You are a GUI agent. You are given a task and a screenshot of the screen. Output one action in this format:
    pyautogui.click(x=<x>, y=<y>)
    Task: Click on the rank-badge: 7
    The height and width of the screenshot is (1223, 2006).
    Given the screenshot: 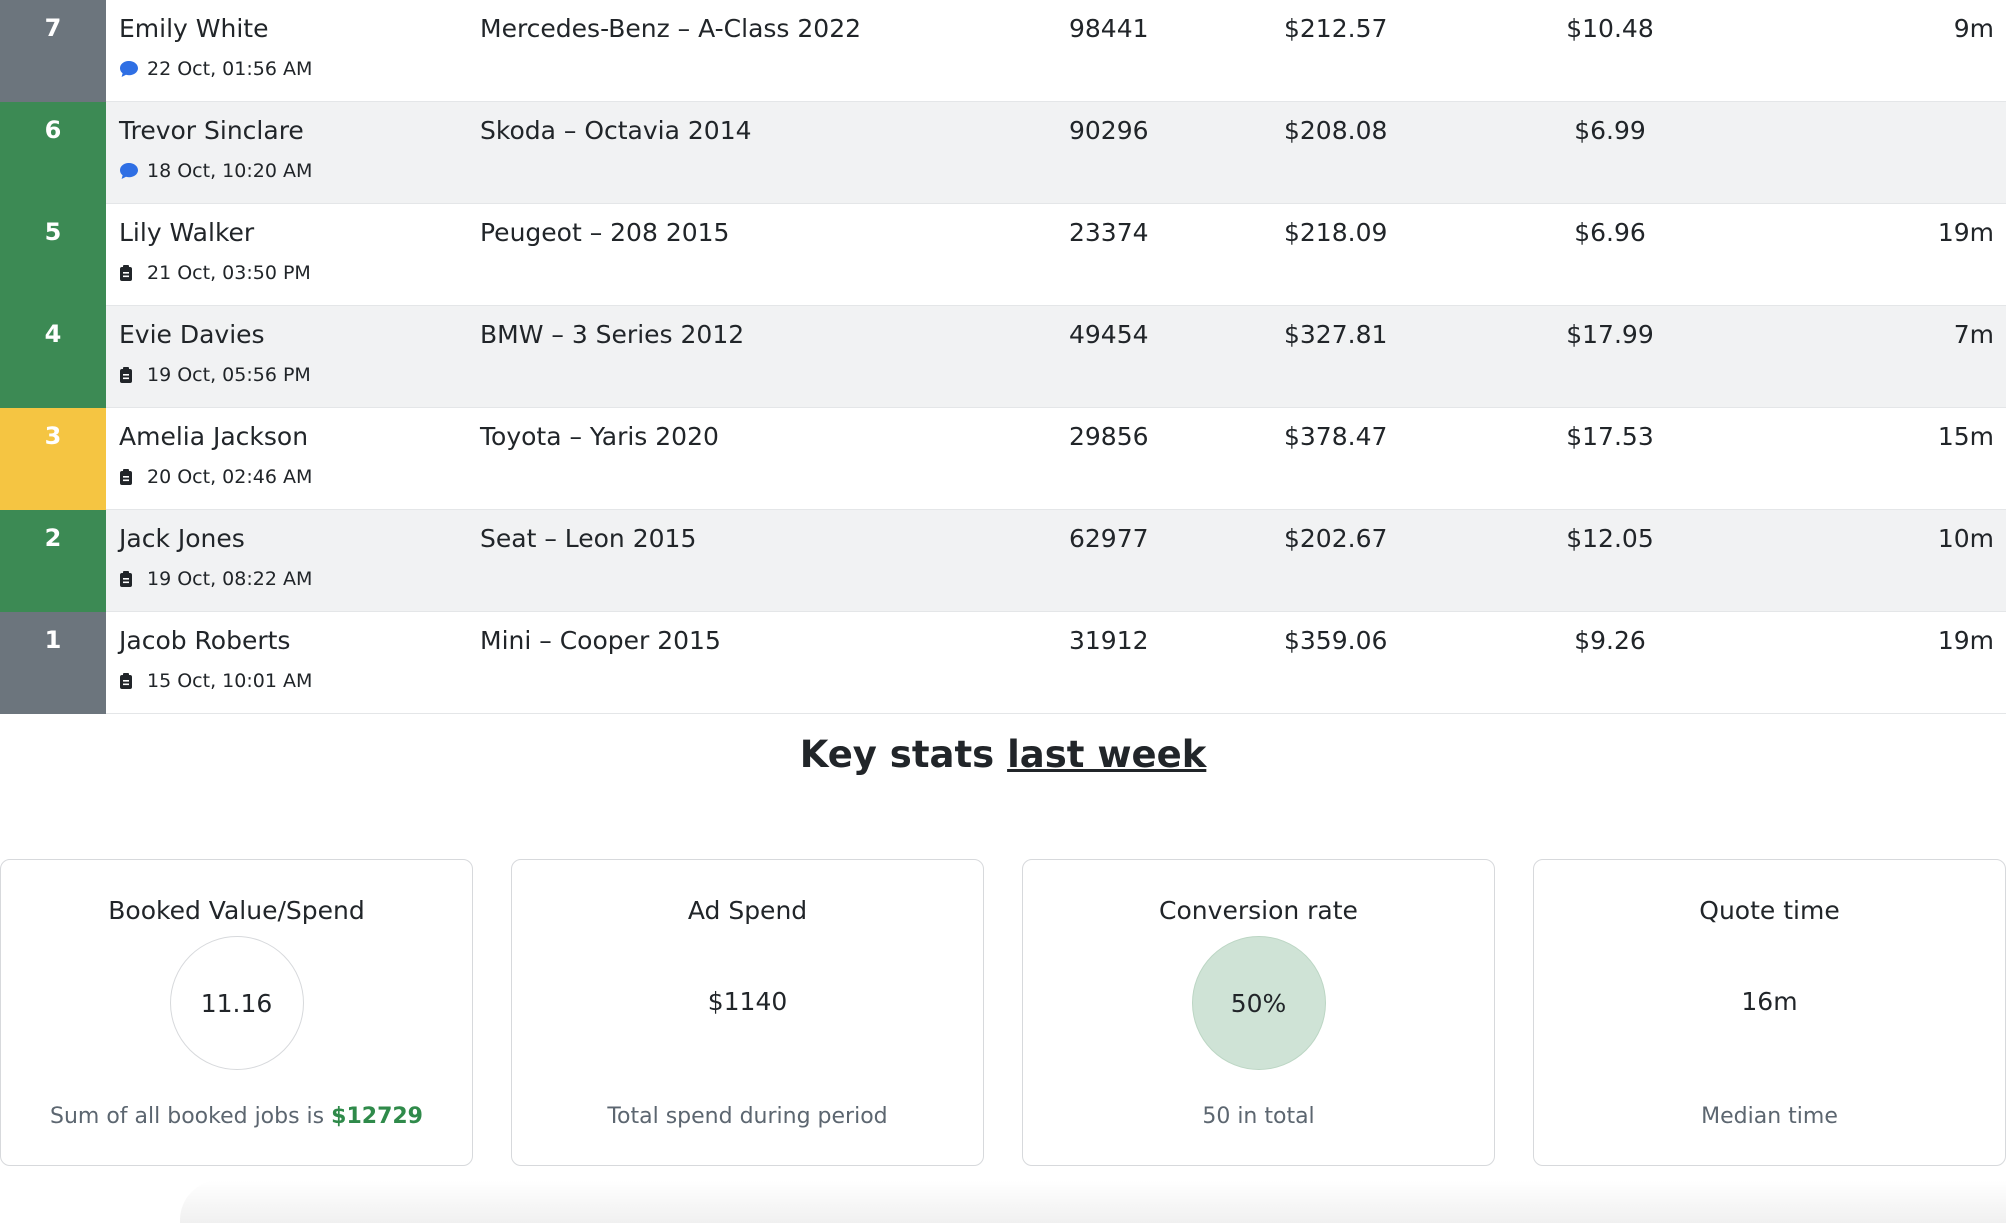 What is the action you would take?
    pyautogui.click(x=53, y=51)
    